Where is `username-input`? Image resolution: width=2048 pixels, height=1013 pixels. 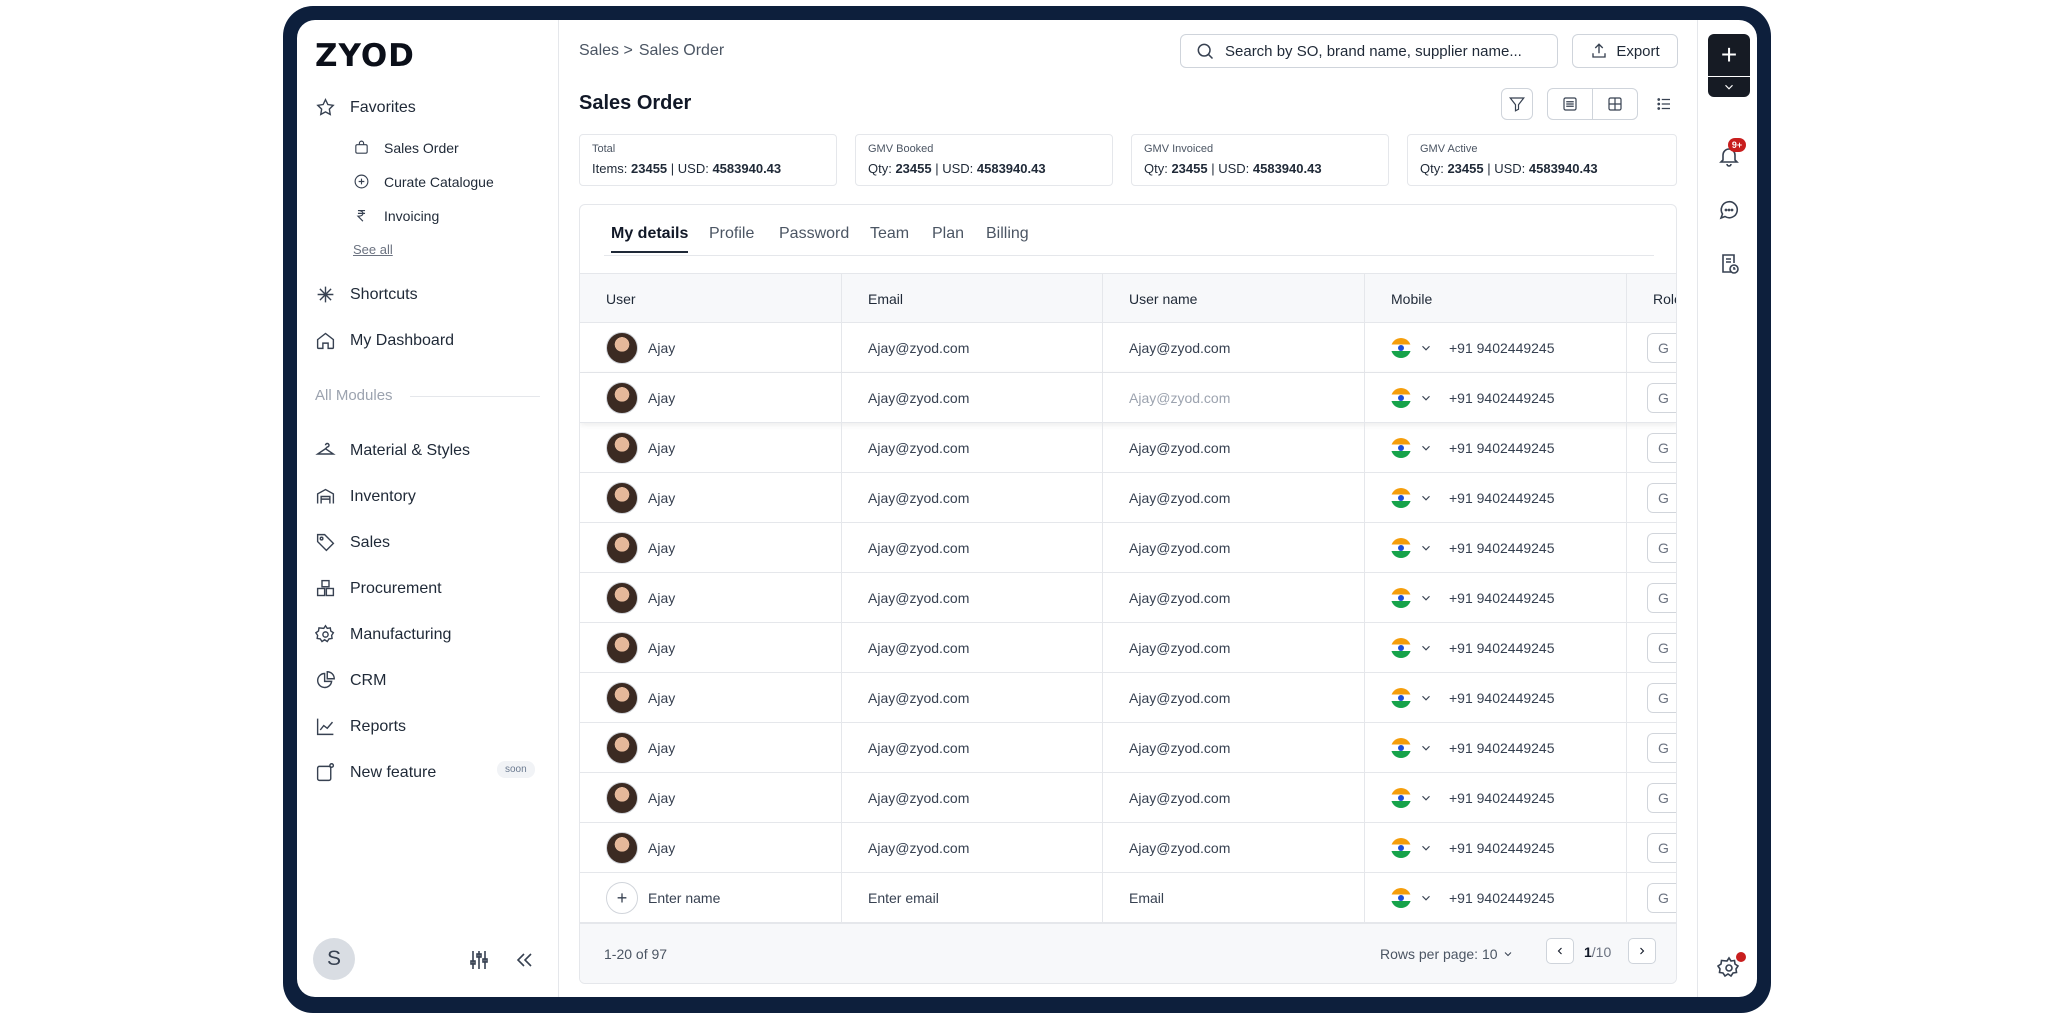 username-input is located at coordinates (1199, 898).